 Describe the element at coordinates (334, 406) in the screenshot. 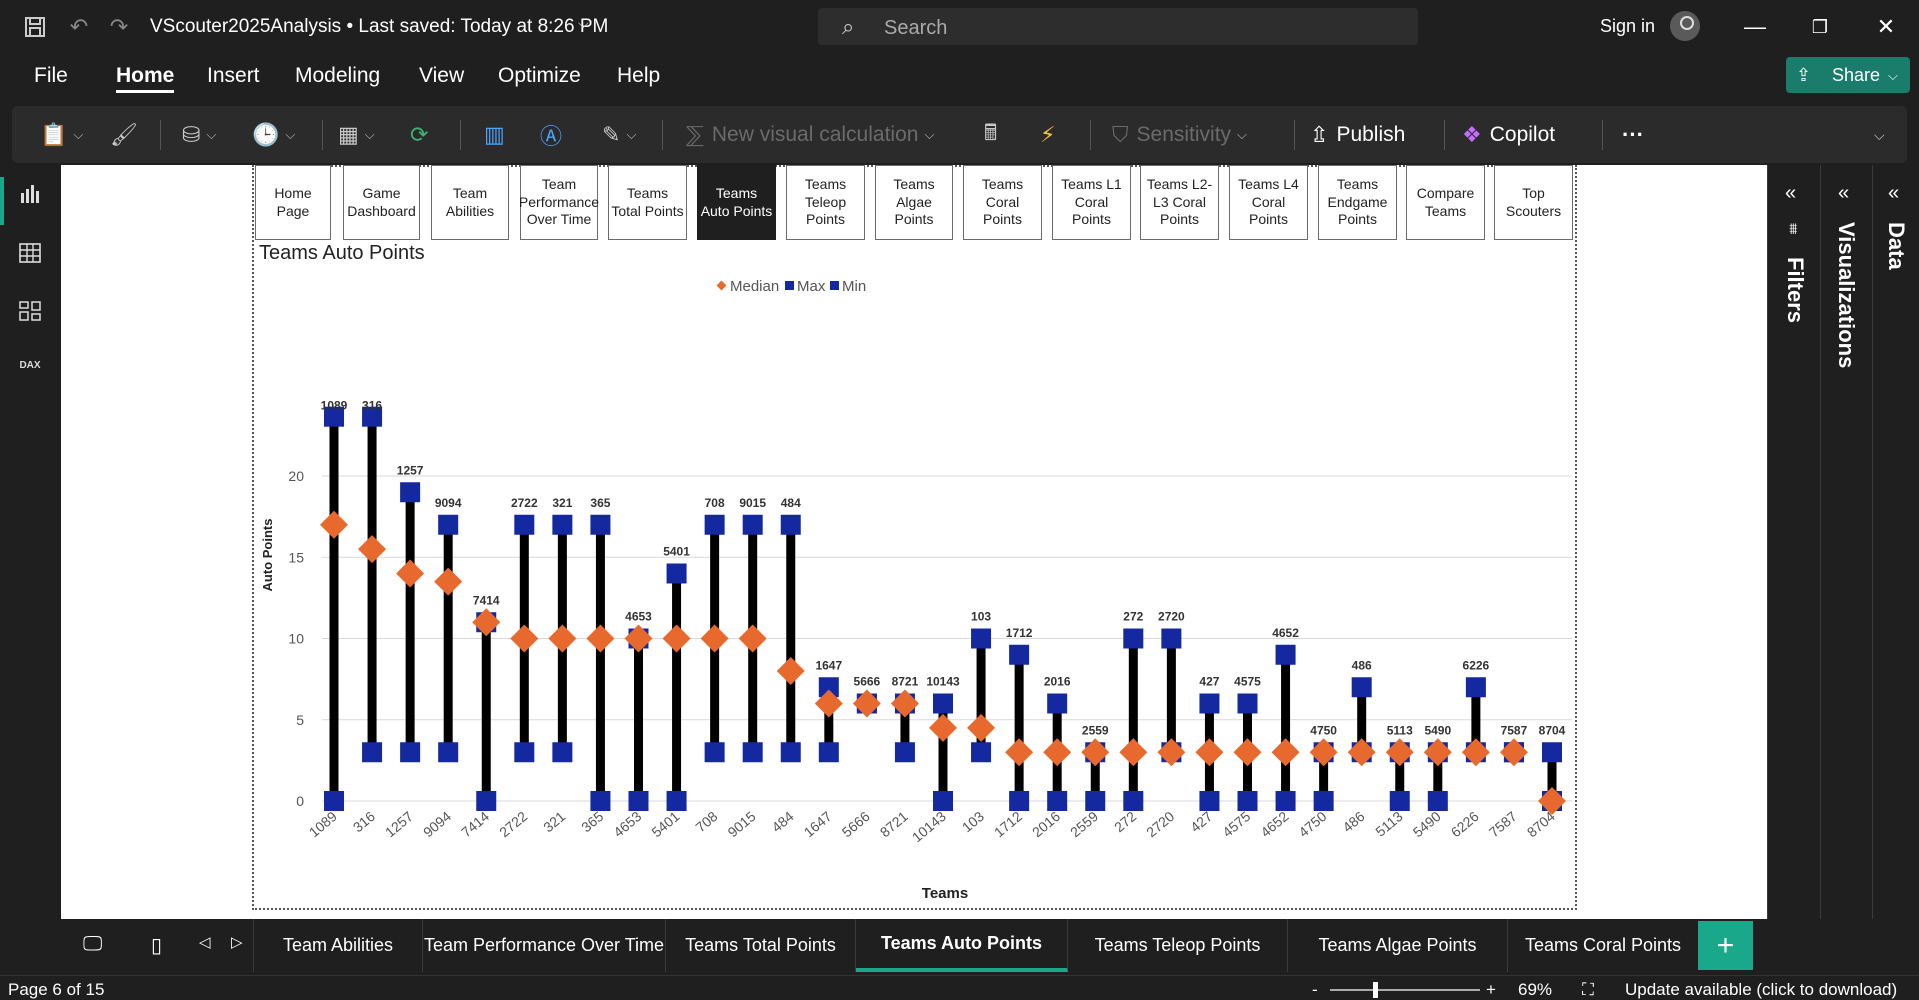

I see `data-label: 1089` at that location.